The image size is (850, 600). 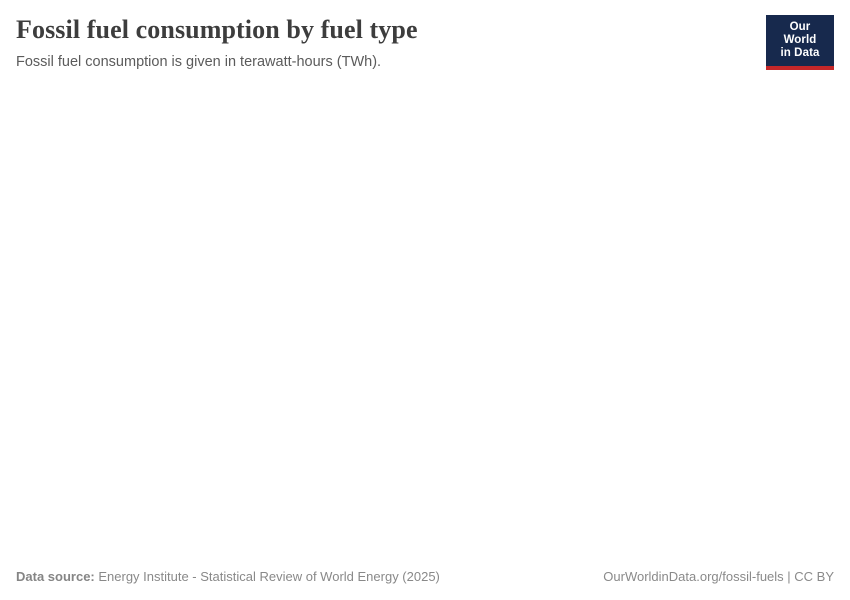 I want to click on owid-logo-text: Our World in Data, so click(x=800, y=41).